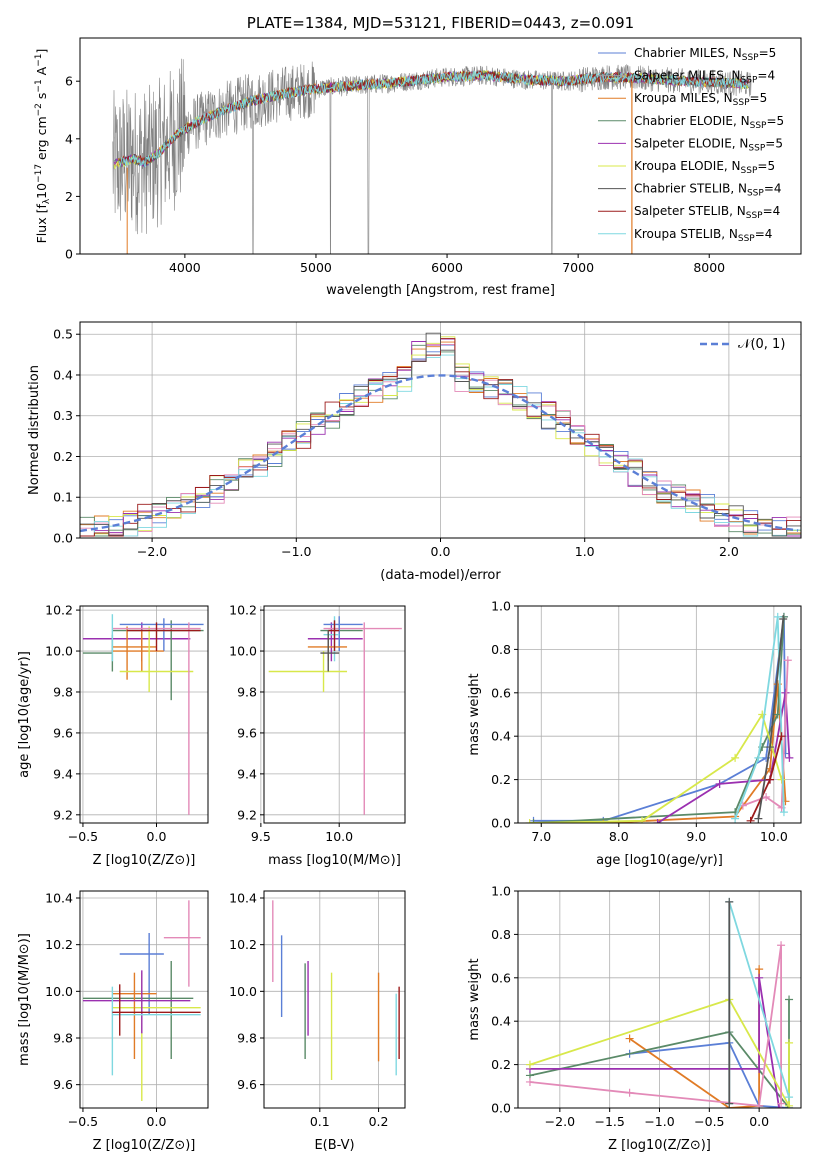 This screenshot has height=1170, width=819. I want to click on residuals-xtick-label: 0.0, so click(441, 551).